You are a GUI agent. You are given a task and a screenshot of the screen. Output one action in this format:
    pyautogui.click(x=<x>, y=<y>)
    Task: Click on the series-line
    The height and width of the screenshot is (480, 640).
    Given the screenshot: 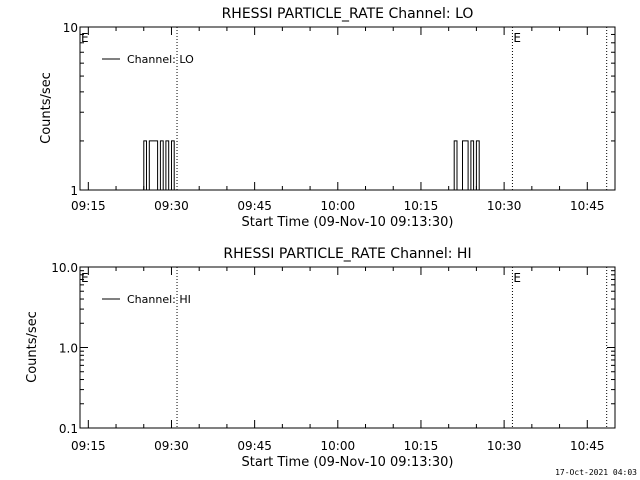 What is the action you would take?
    pyautogui.click(x=311, y=165)
    